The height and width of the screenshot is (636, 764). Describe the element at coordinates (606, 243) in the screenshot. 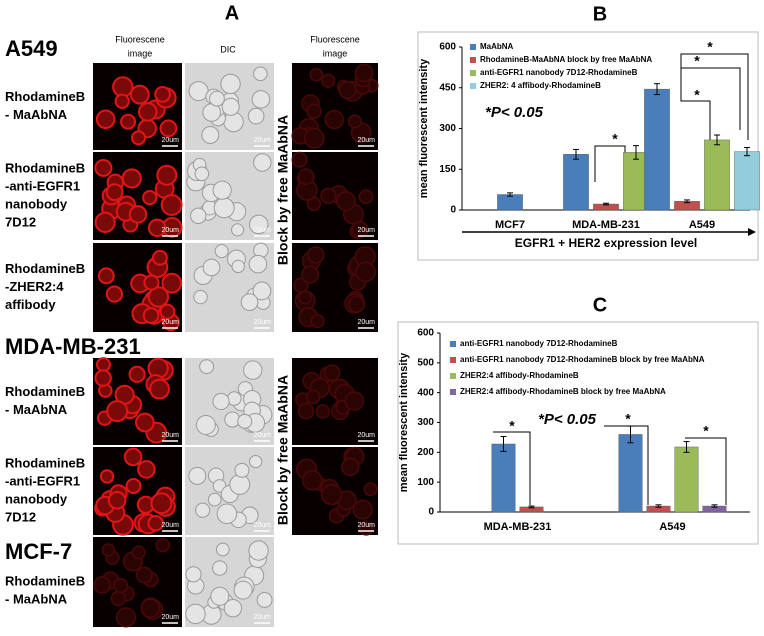

I see `x-axis-title: EGFR1 + HER2 expression level` at that location.